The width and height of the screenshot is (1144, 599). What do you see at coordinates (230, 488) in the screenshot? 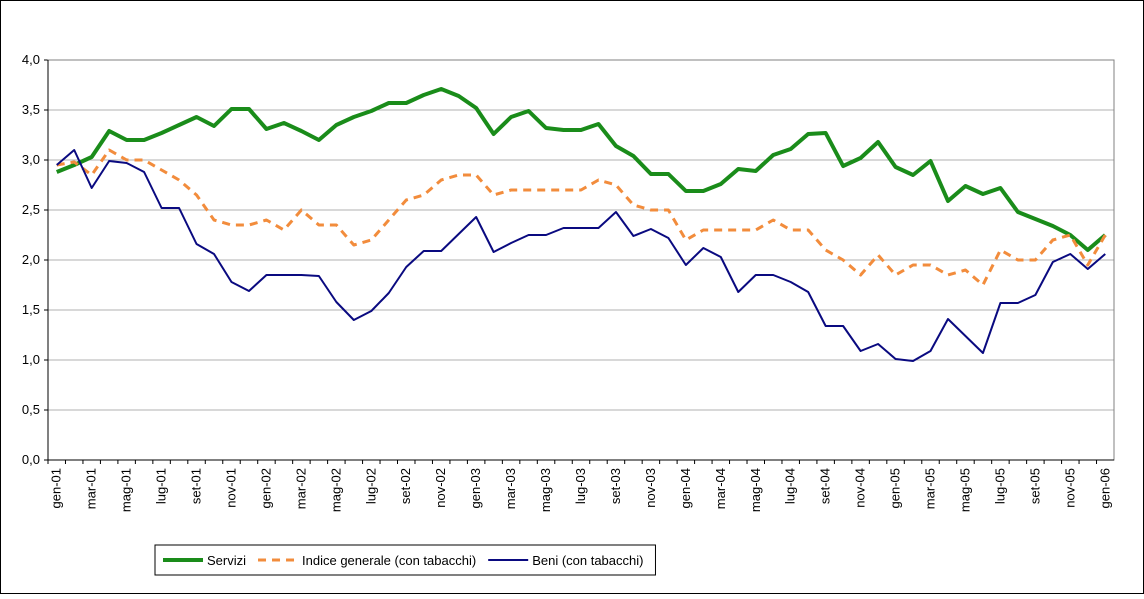
I see `x-tick-label: nov-01` at bounding box center [230, 488].